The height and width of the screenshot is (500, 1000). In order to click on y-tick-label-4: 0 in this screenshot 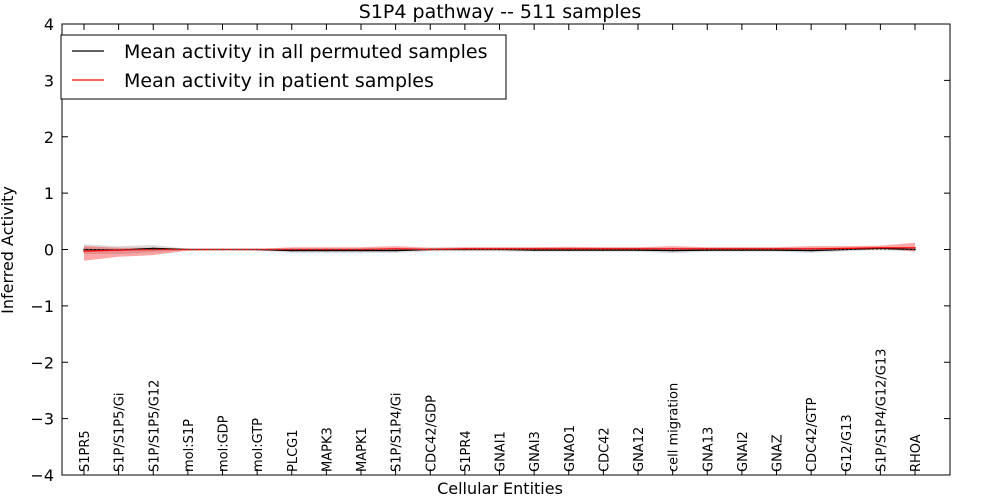, I will do `click(49, 250)`.